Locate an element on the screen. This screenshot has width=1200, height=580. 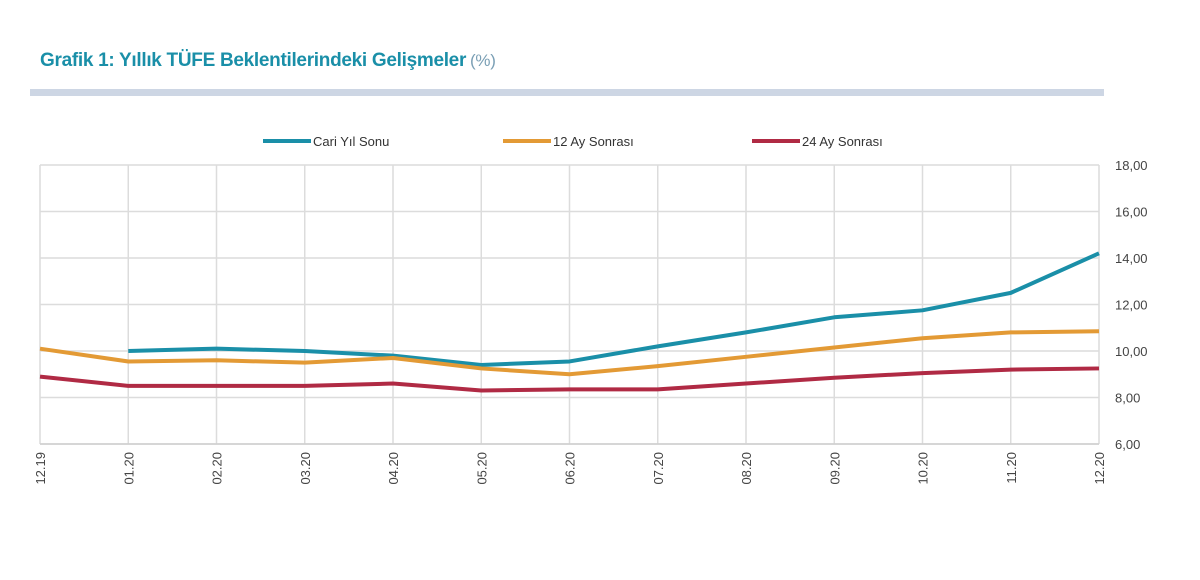
y-tick-label: 12,00 is located at coordinates (1131, 305).